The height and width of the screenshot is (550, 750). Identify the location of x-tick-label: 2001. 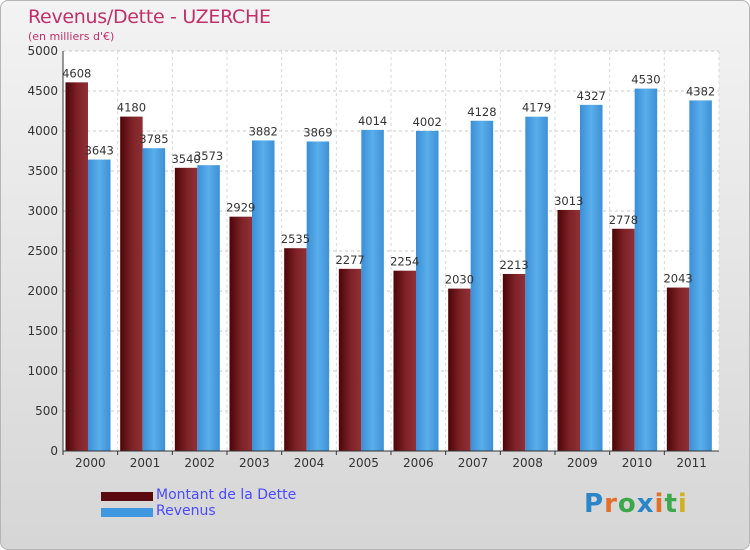
(145, 463).